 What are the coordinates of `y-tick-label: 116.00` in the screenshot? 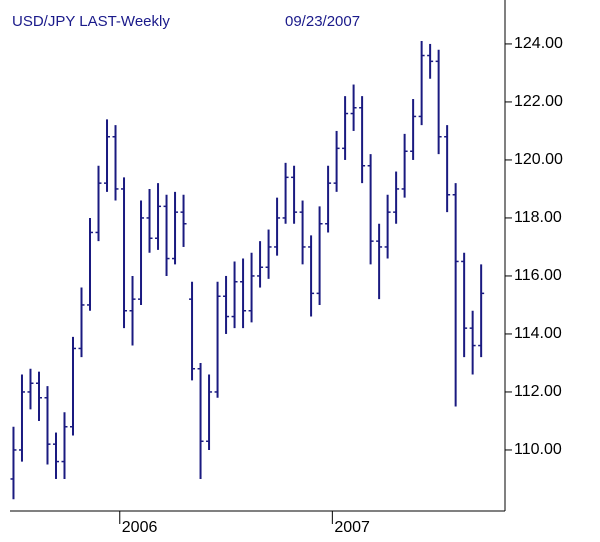 It's located at (538, 275).